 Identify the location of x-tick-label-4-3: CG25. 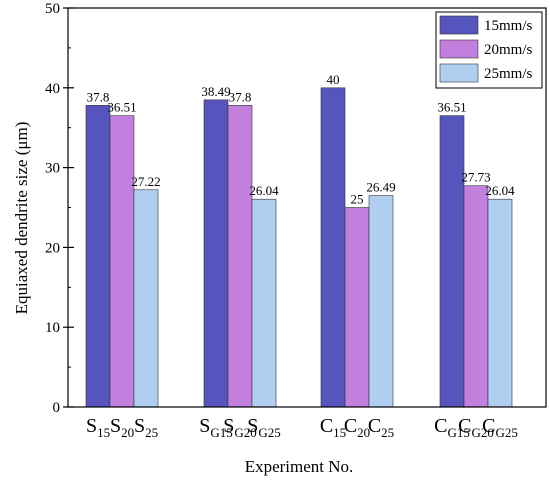
(500, 427).